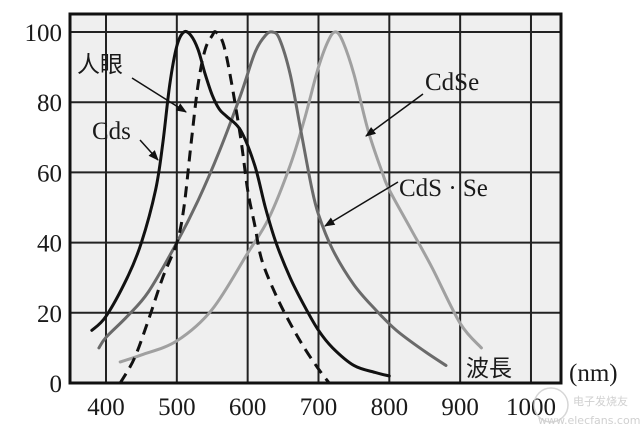 The width and height of the screenshot is (644, 441). I want to click on cdsse-arrow, so click(361, 204).